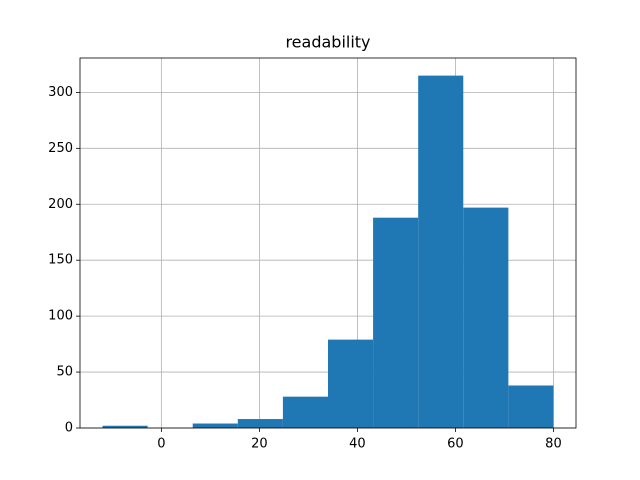  What do you see at coordinates (69, 428) in the screenshot?
I see `y-tick-label: 0` at bounding box center [69, 428].